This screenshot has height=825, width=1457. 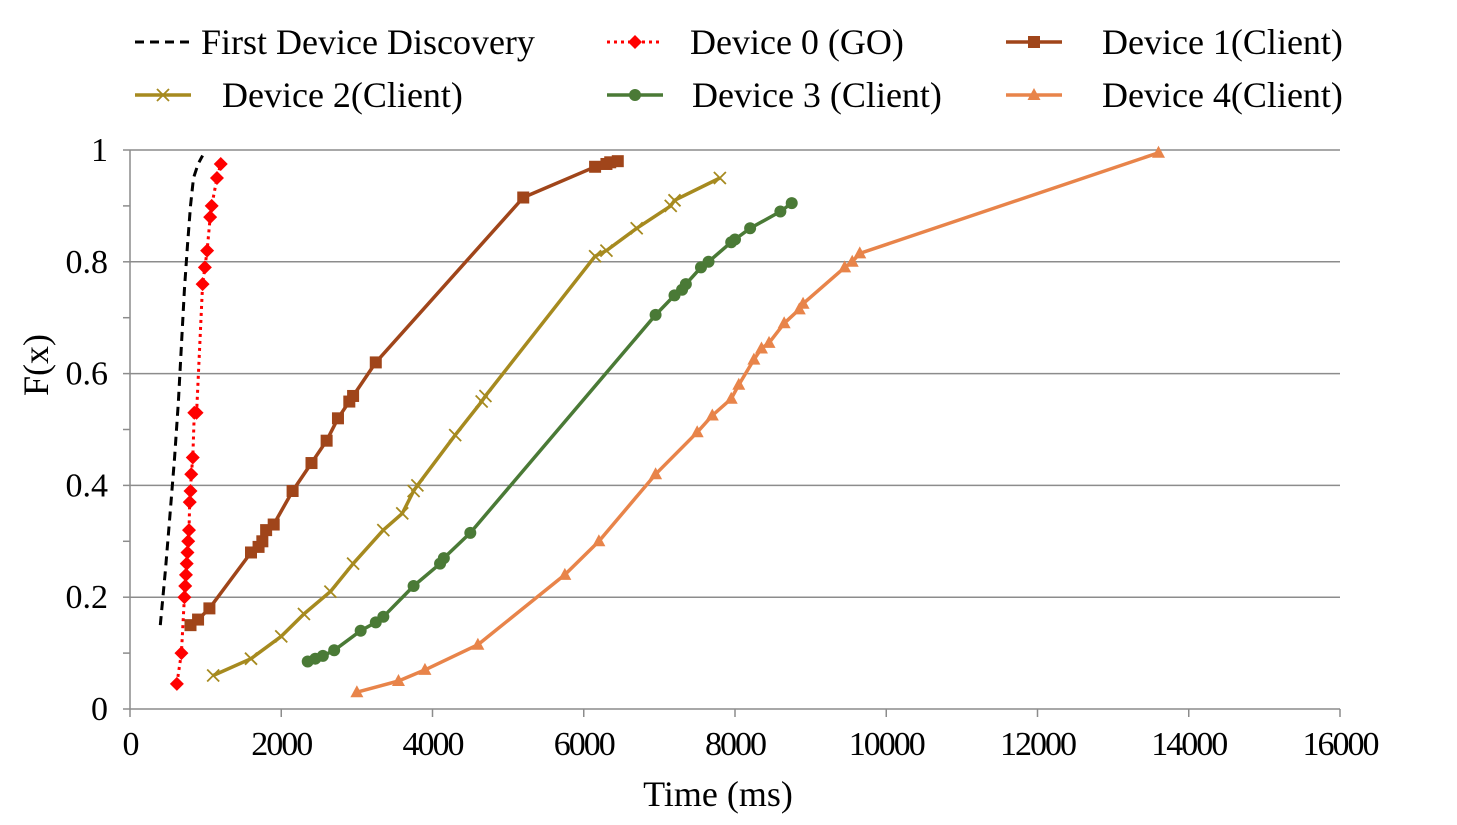 I want to click on legend-entry-1: Device 0 (GO), so click(x=755, y=42).